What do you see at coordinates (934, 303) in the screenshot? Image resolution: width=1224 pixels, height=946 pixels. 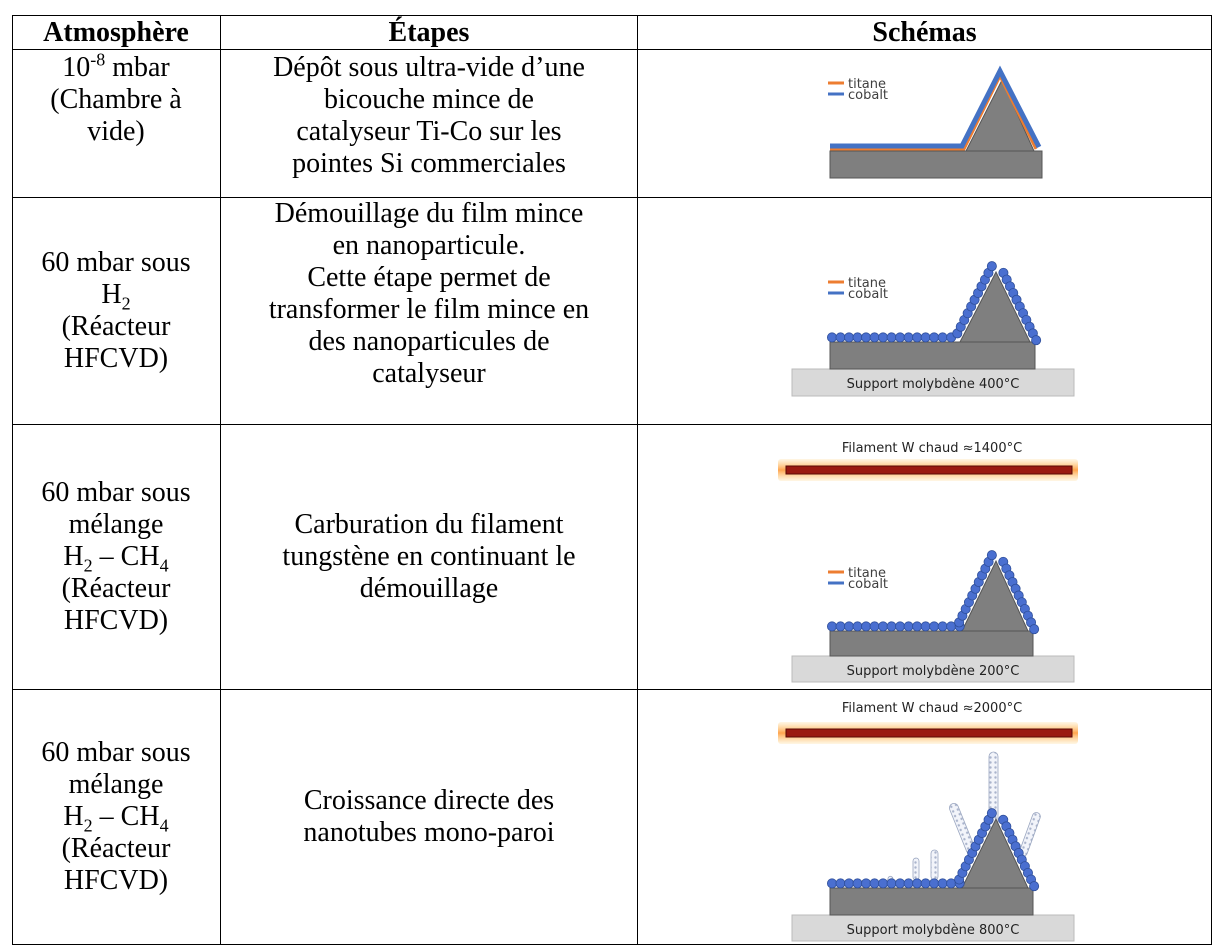 I see `row2-nanoparticles` at bounding box center [934, 303].